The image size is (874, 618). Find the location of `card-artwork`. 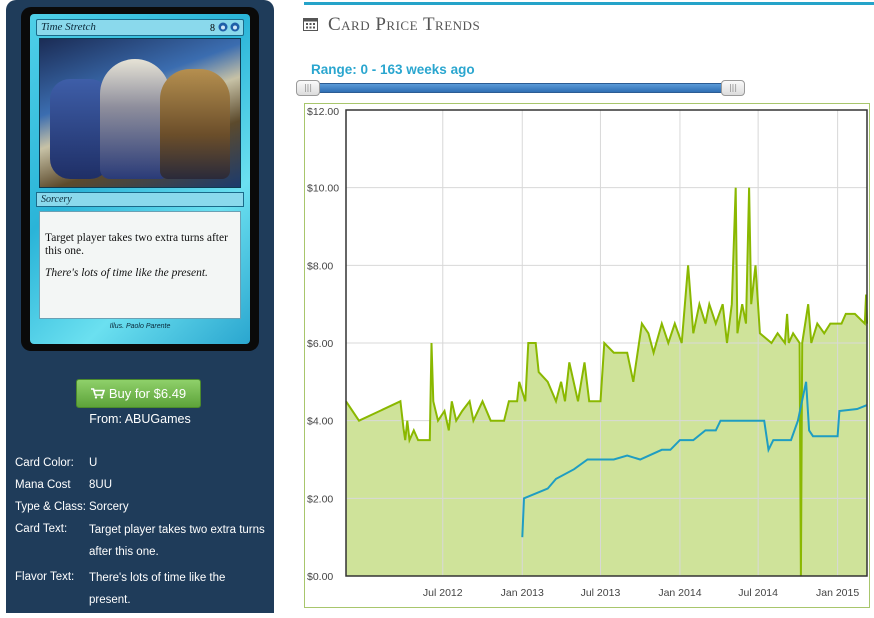

card-artwork is located at coordinates (140, 113).